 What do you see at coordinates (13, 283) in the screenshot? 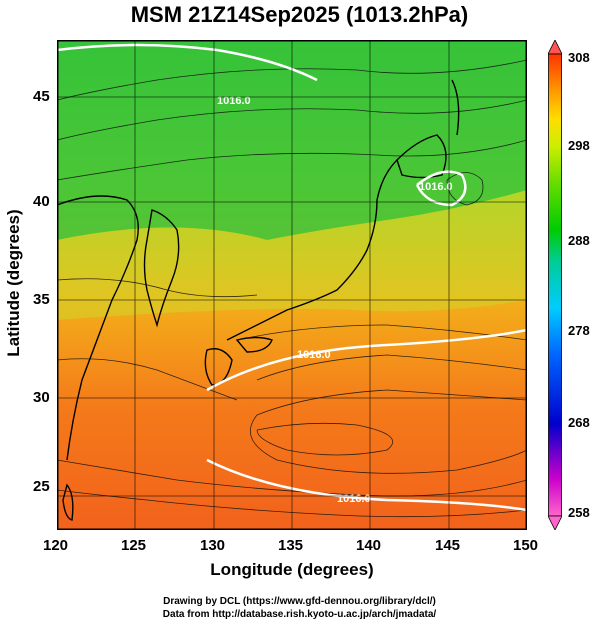
I see `y-axis-label: Latitude (degrees)` at bounding box center [13, 283].